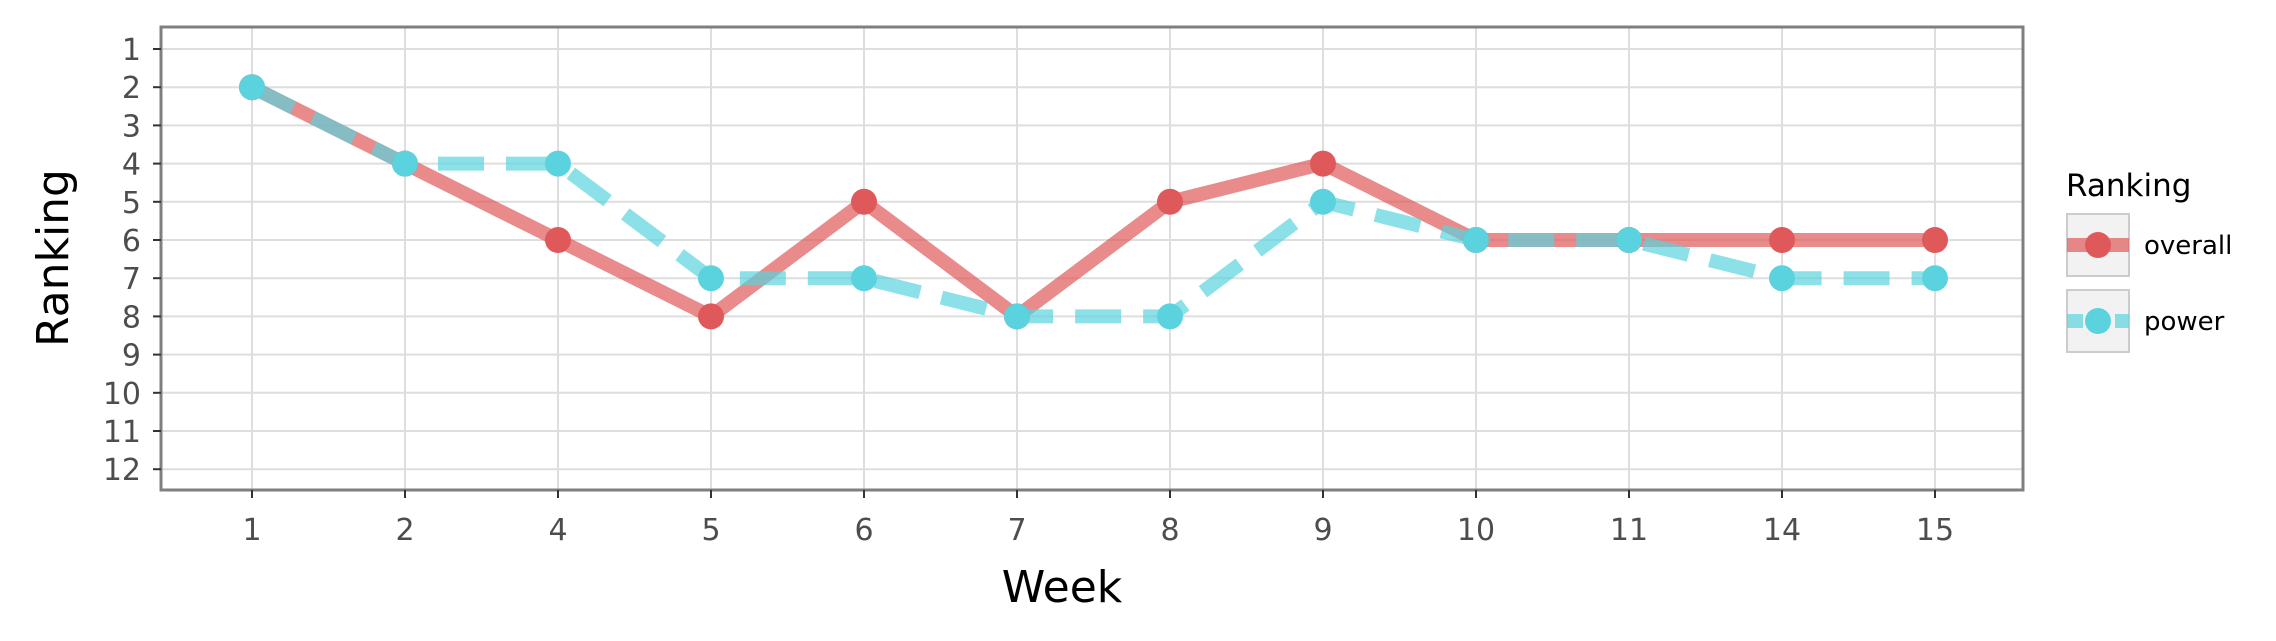 Image resolution: width=2276 pixels, height=641 pixels. Describe the element at coordinates (122, 432) in the screenshot. I see `y-tick-label: 11` at that location.